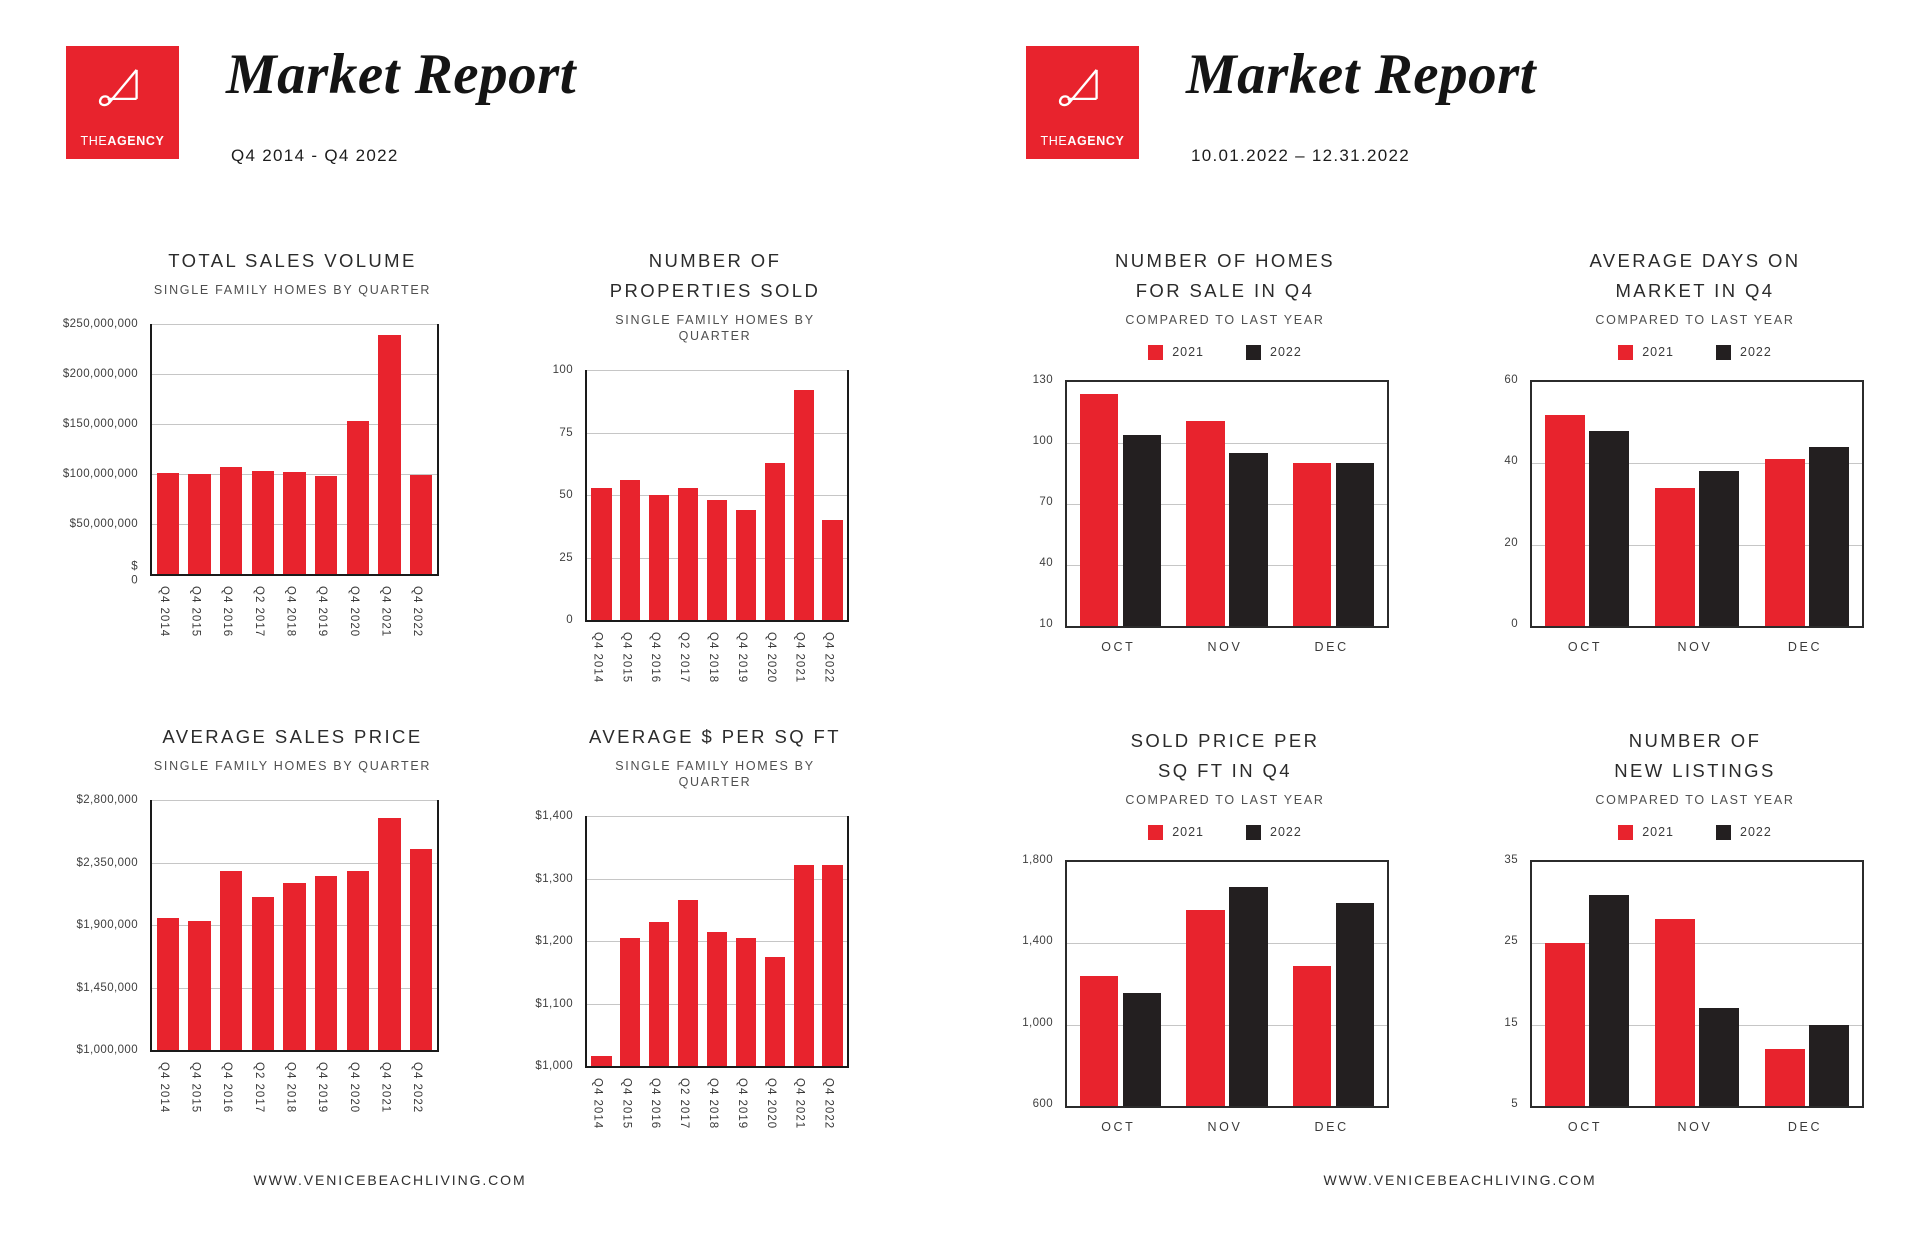  I want to click on y-tick-label: 20, so click(1511, 542).